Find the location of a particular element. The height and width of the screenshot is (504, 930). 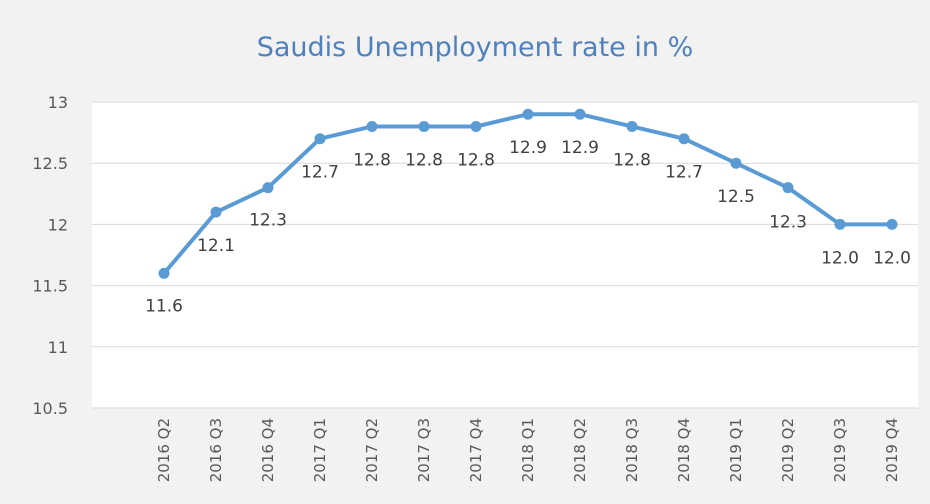

x-tick-label: 2018 Q1 is located at coordinates (528, 450).